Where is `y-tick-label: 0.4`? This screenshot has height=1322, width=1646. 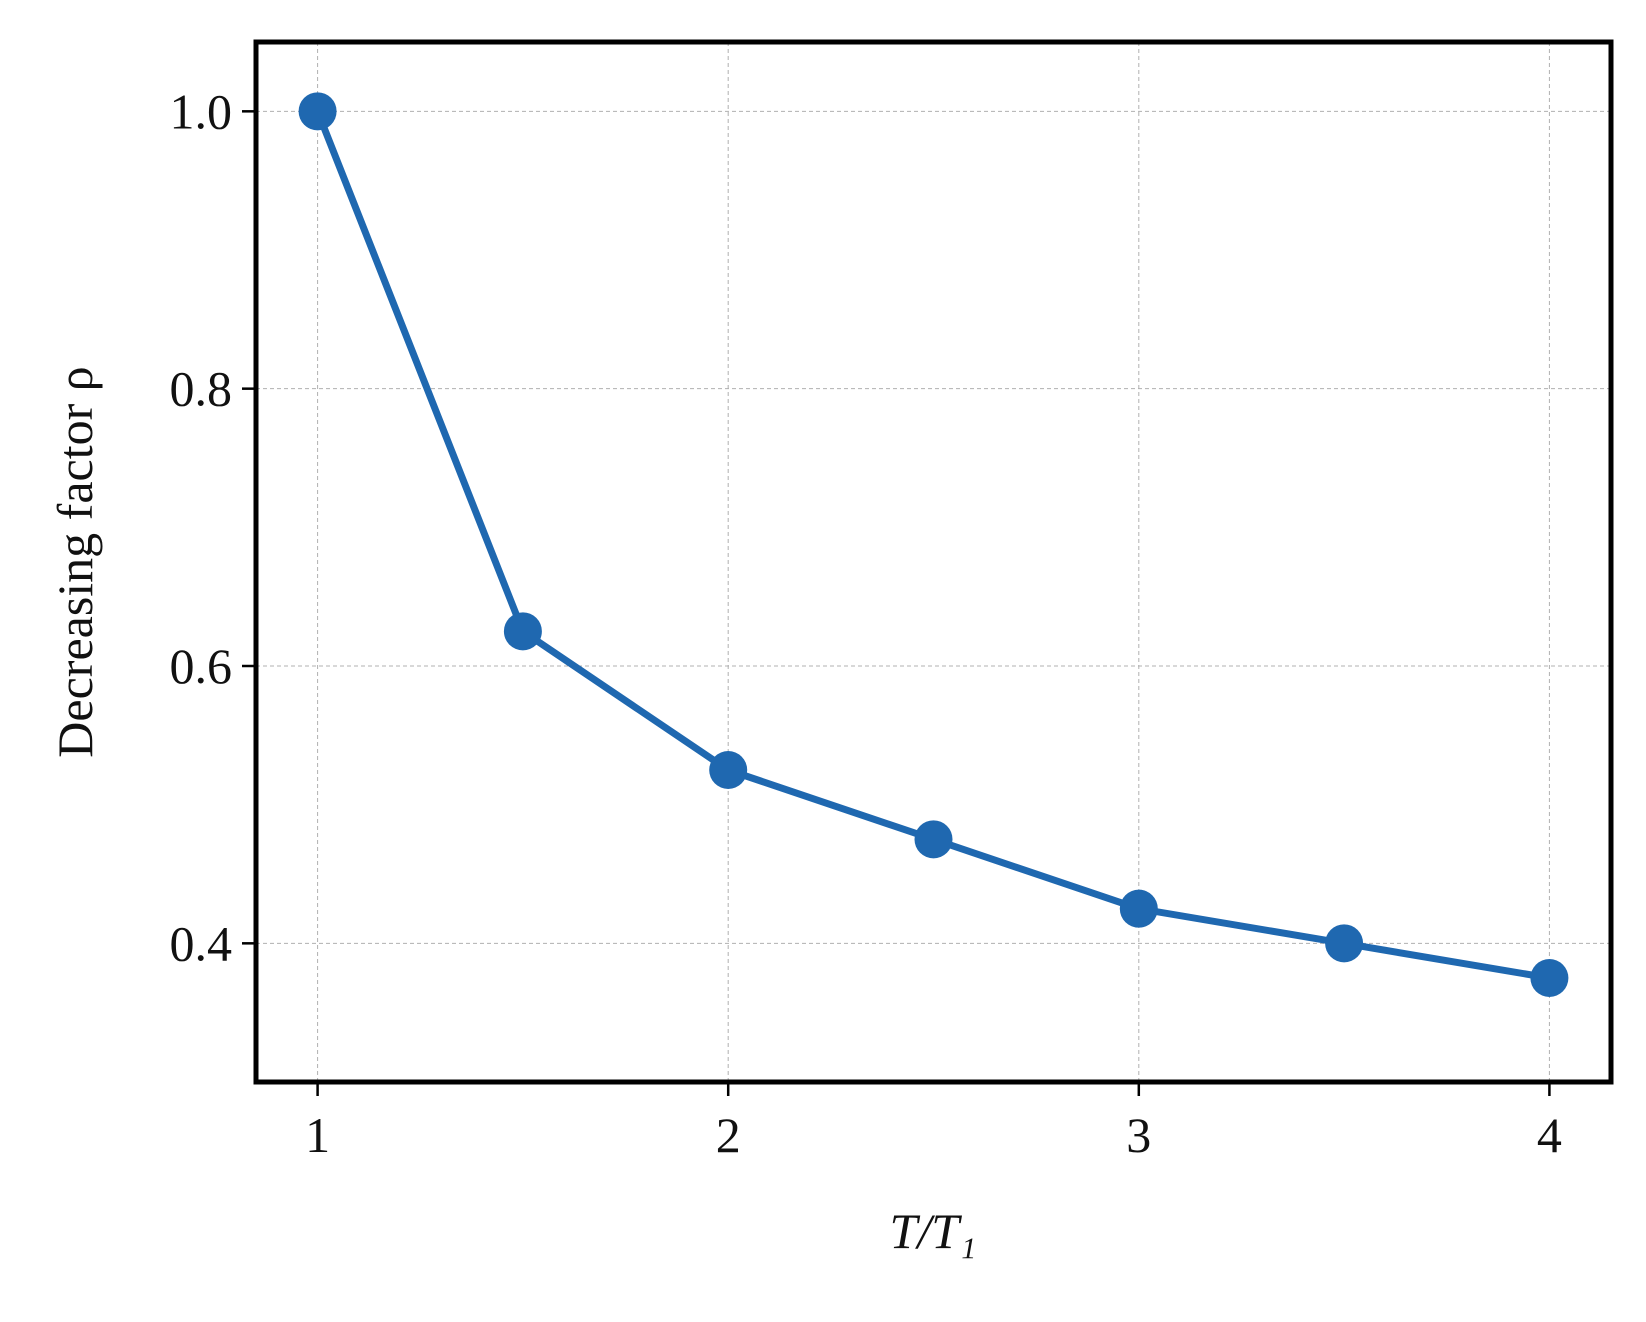
y-tick-label: 0.4 is located at coordinates (201, 943).